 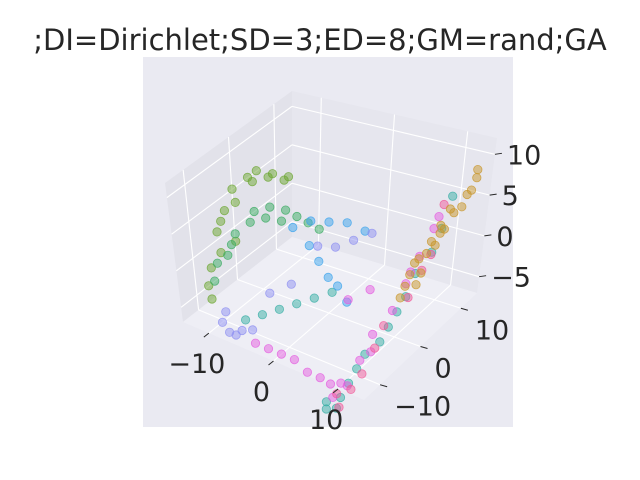 I want to click on x-tick-label: 0, so click(x=261, y=392).